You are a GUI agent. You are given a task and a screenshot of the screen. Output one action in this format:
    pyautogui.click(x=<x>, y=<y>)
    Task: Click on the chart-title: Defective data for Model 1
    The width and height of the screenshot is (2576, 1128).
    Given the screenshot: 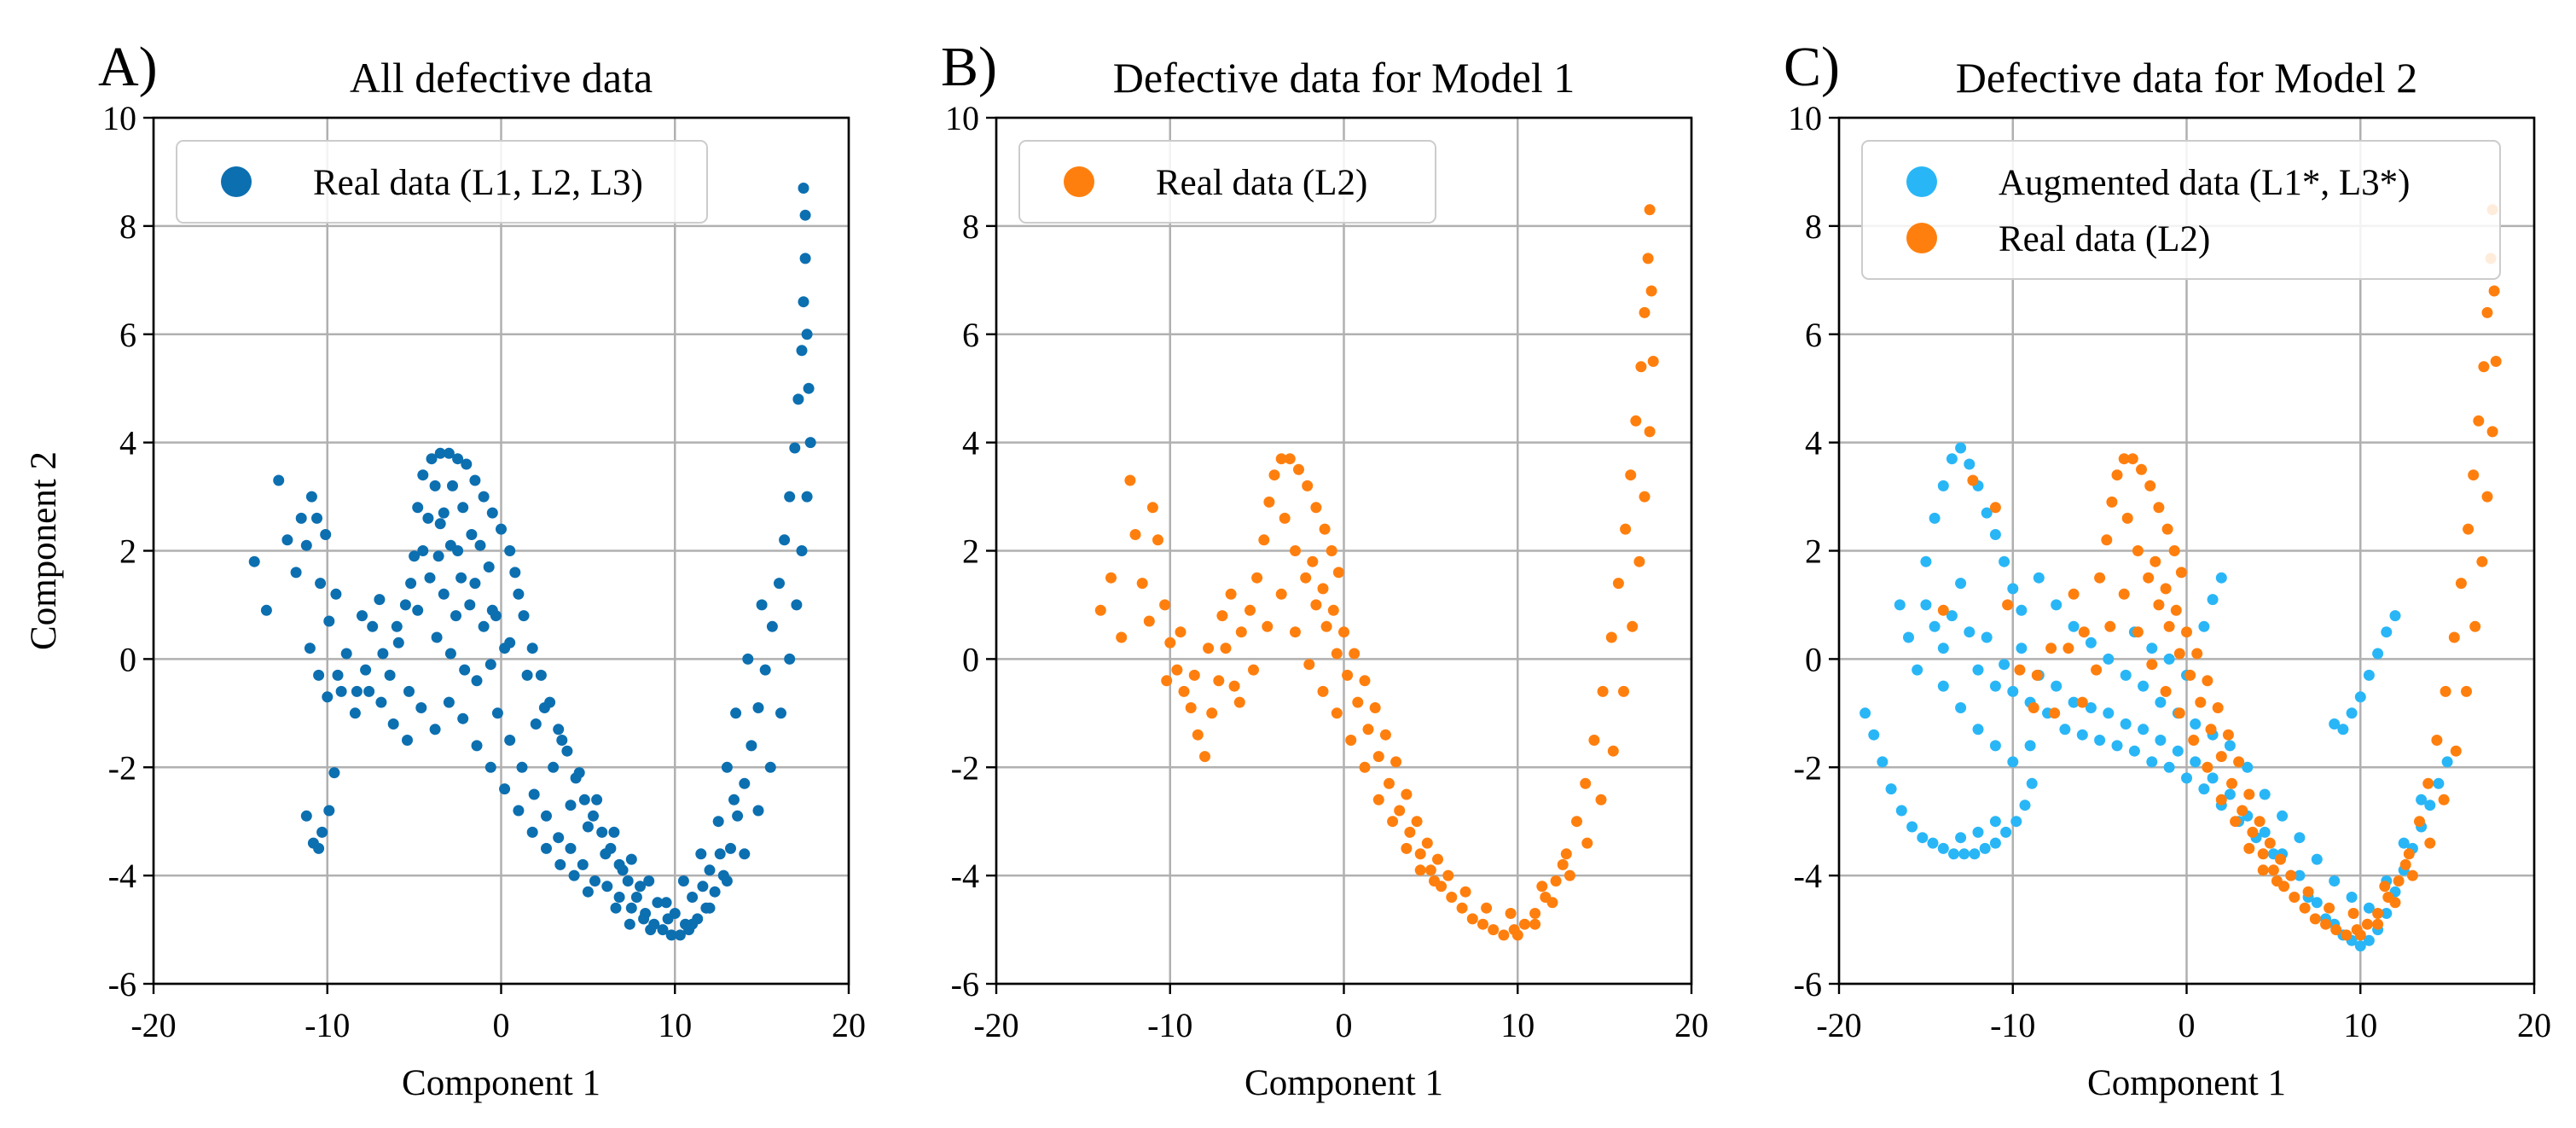 What is the action you would take?
    pyautogui.click(x=1344, y=78)
    